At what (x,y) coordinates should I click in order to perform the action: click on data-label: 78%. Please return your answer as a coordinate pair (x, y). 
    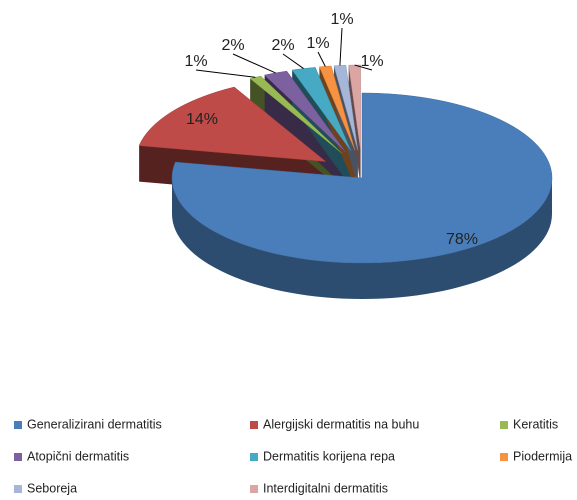
    Looking at the image, I should click on (462, 239).